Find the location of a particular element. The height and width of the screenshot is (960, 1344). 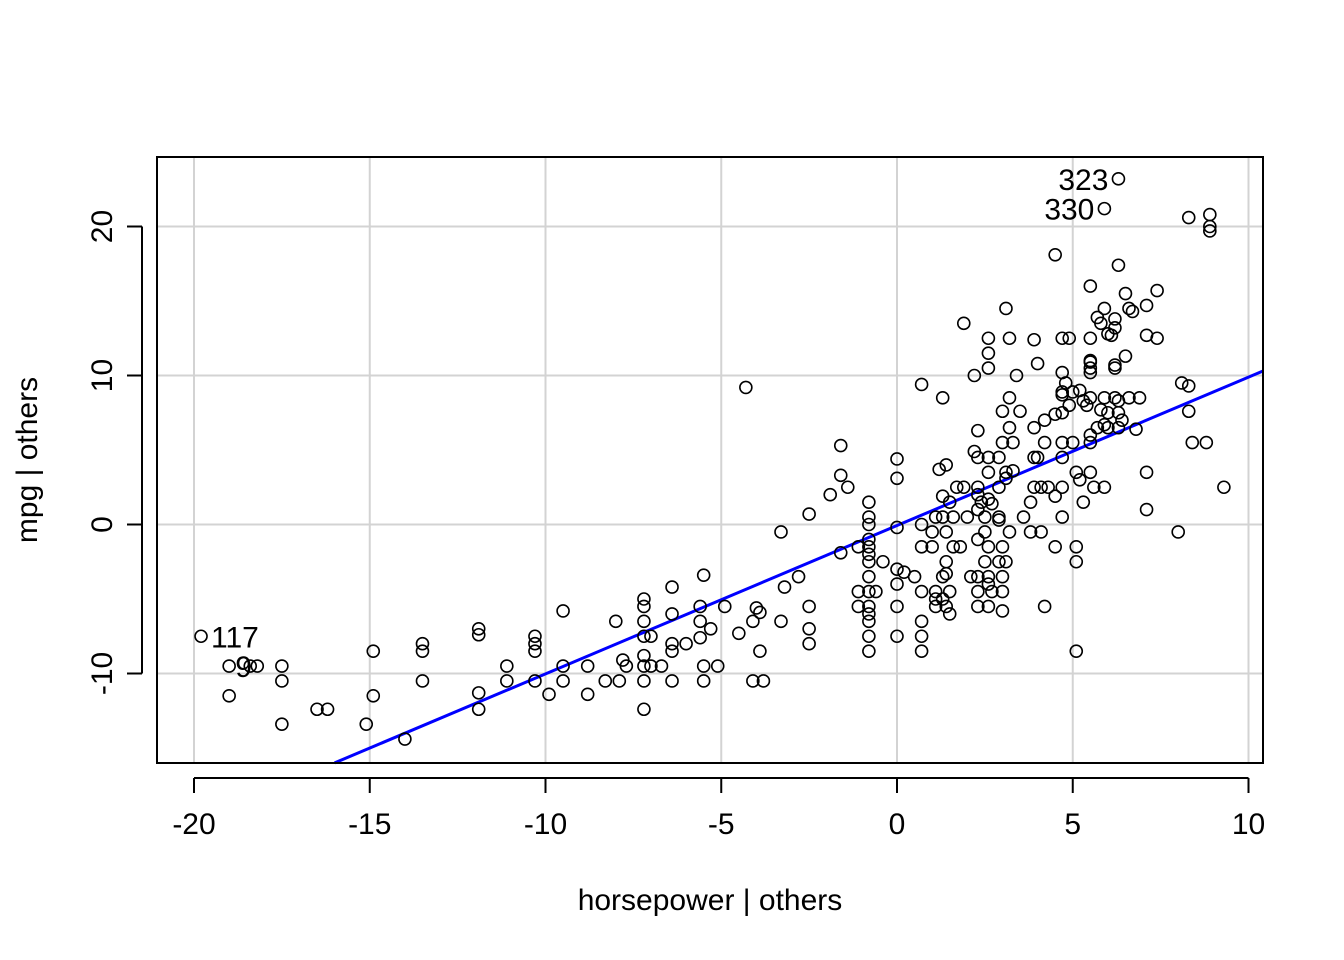

x-axis-title: horsepower | others is located at coordinates (710, 900).